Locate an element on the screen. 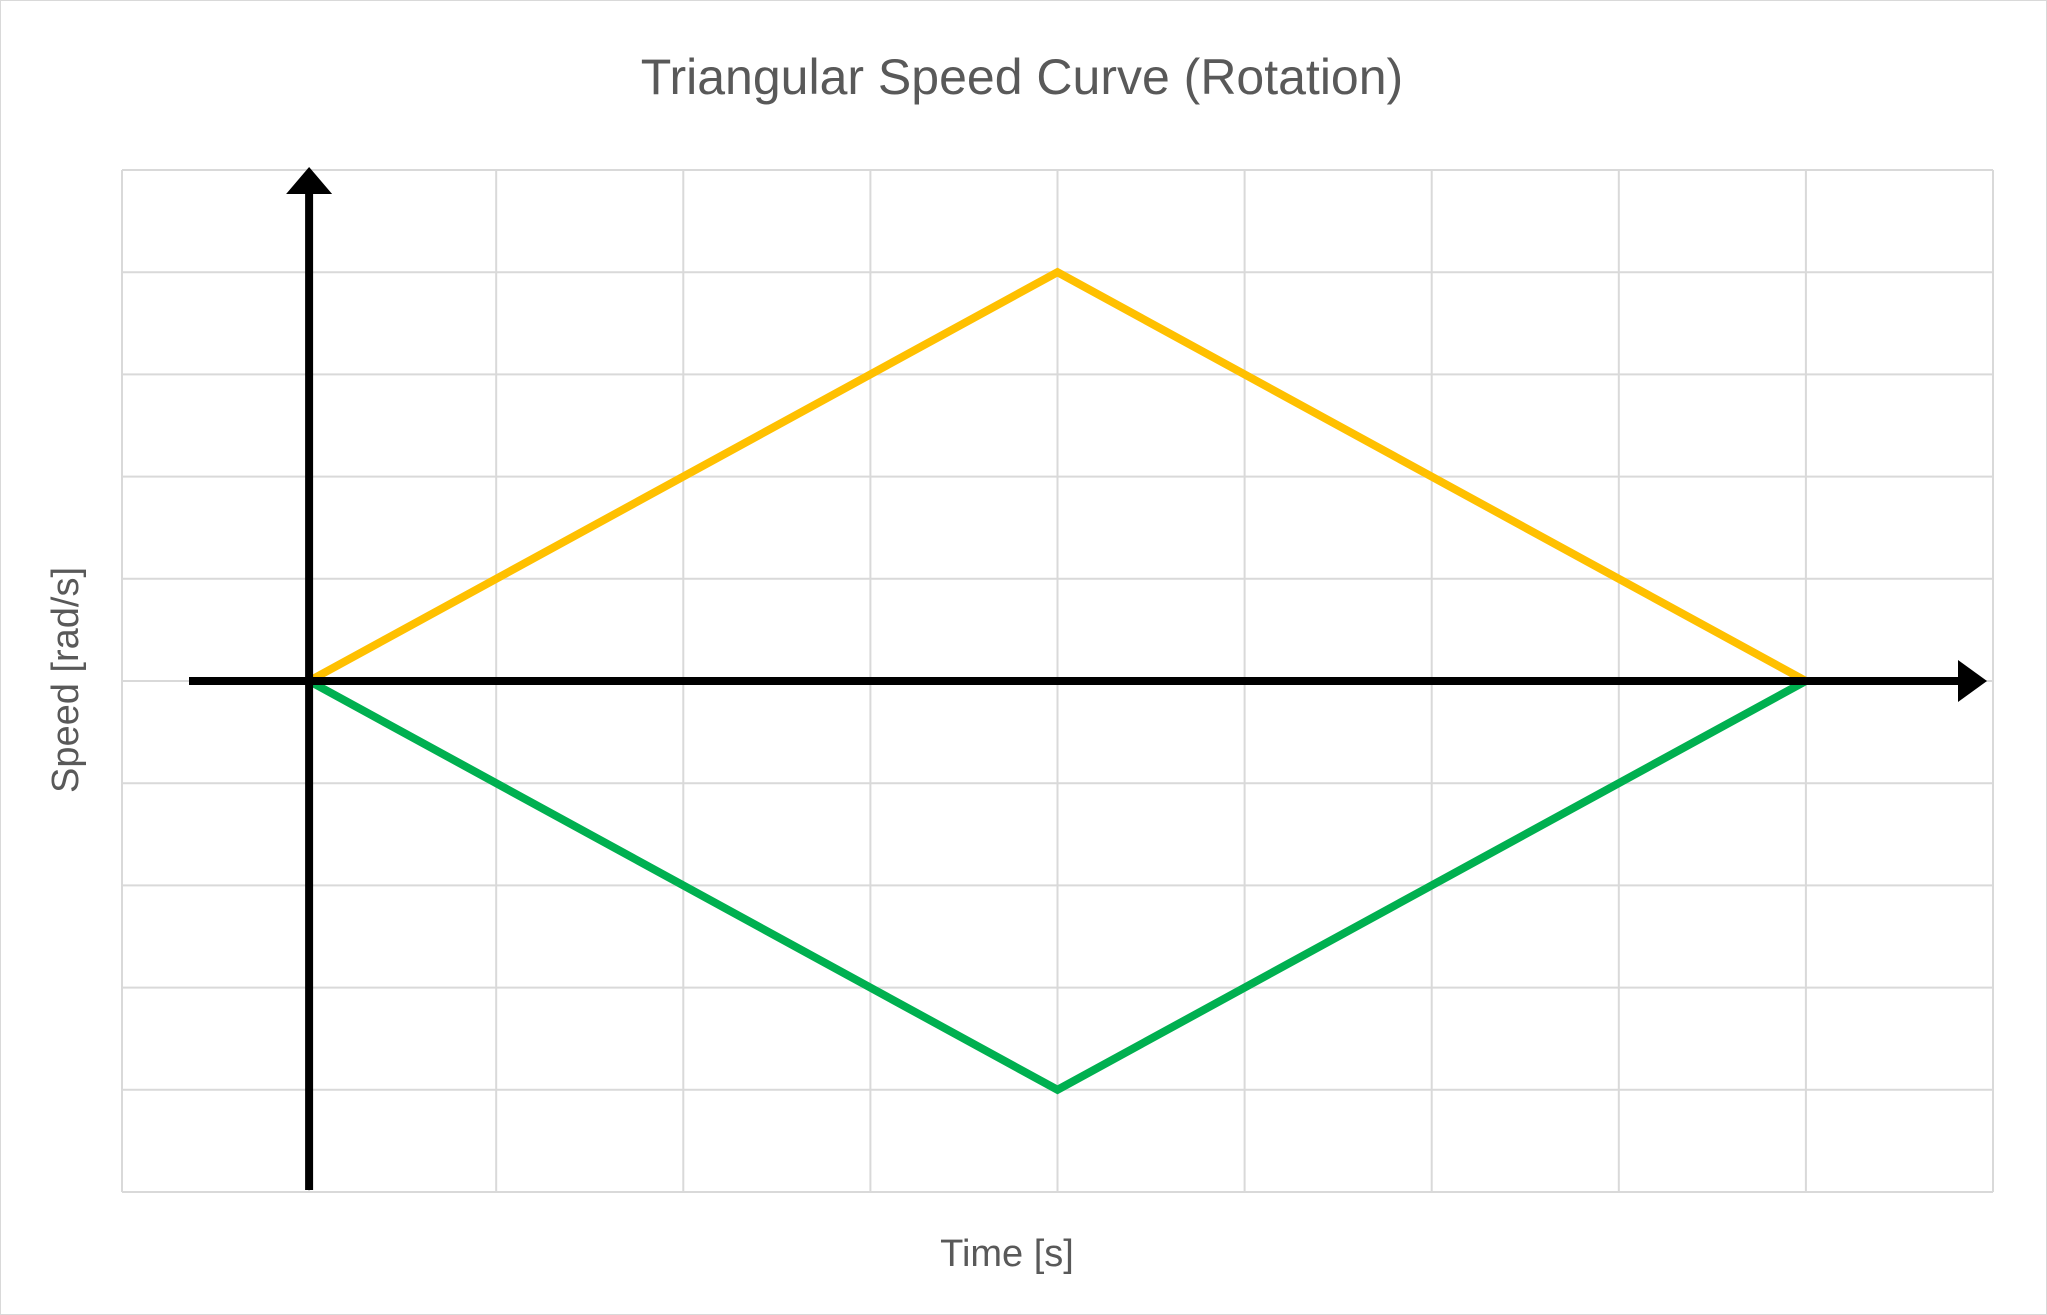 This screenshot has height=1315, width=2047. x-axis-arrowhead is located at coordinates (1972, 681).